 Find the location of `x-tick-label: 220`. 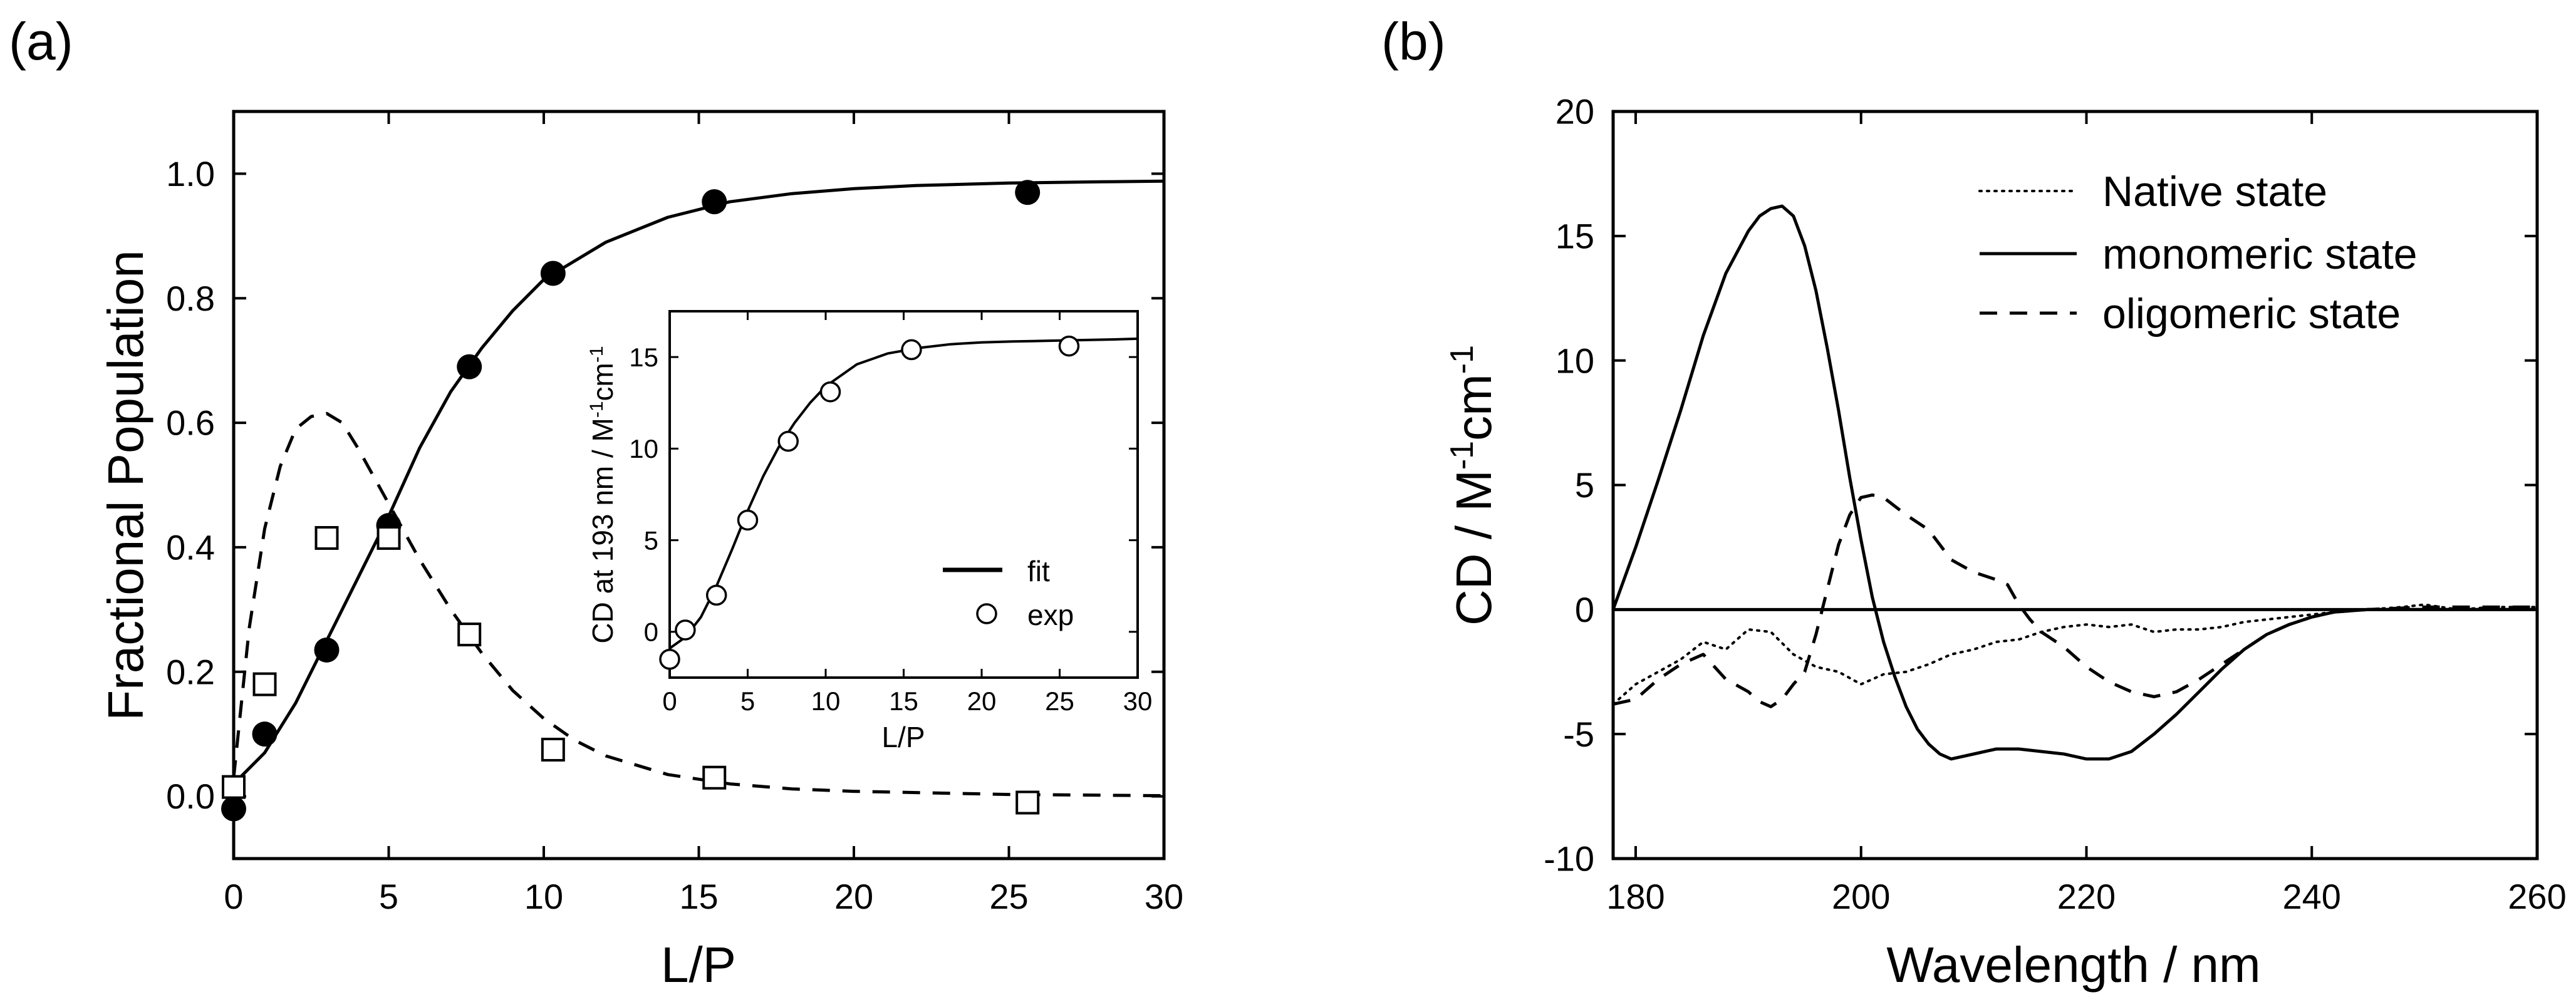

x-tick-label: 220 is located at coordinates (2086, 896).